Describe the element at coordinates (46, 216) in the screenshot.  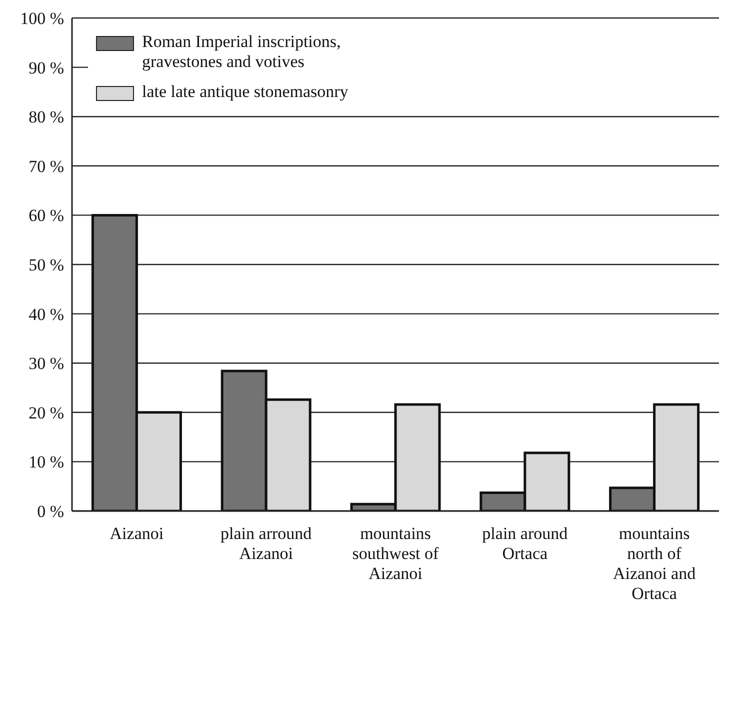
I see `y-tick-label: 60 %` at that location.